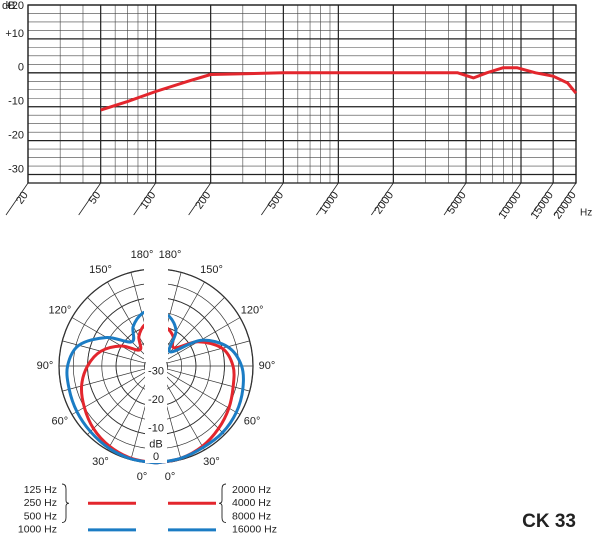  I want to click on y-tick-label: 0, so click(21, 68).